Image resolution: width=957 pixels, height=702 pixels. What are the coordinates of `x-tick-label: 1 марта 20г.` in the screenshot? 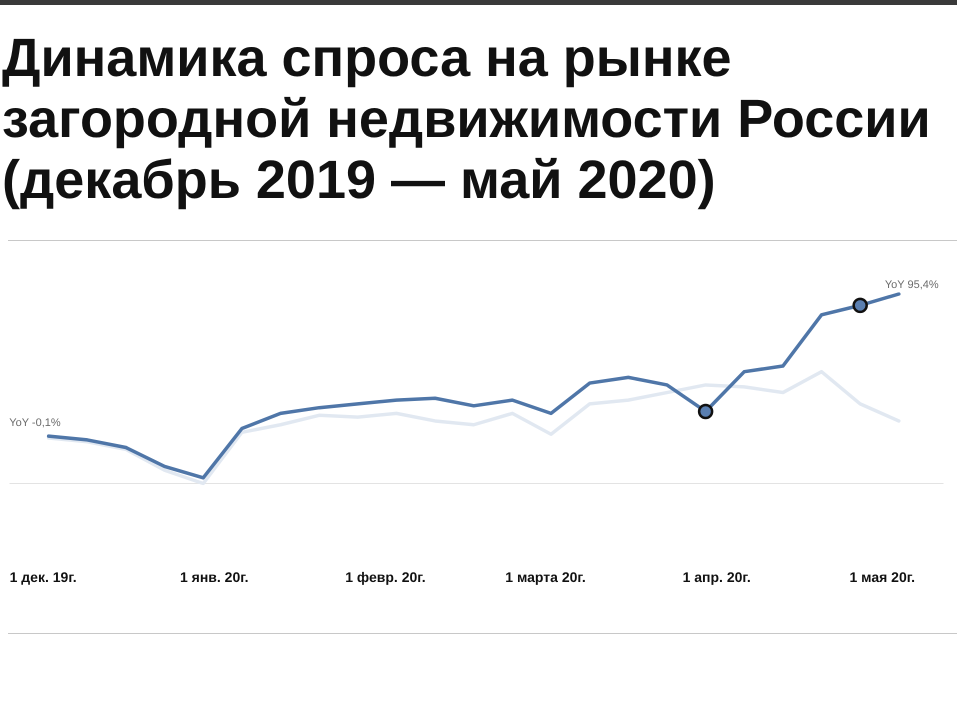 It's located at (545, 576).